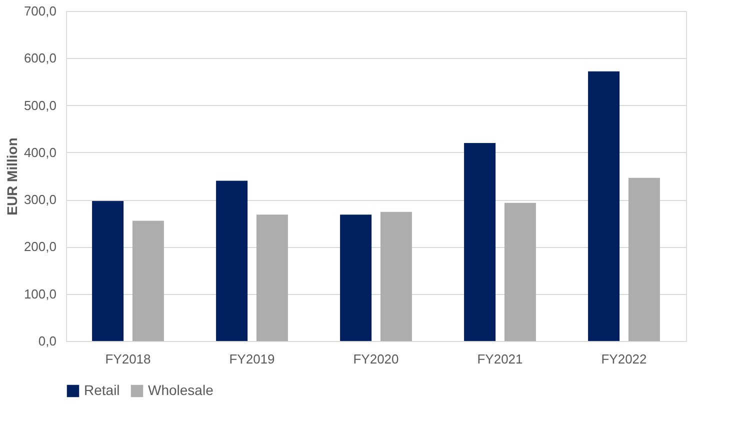 The height and width of the screenshot is (424, 734). I want to click on legend-label: Wholesale, so click(181, 390).